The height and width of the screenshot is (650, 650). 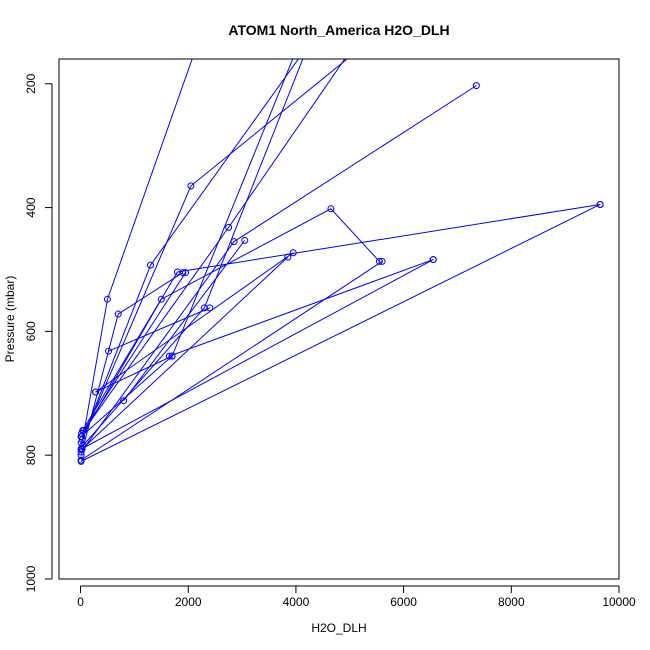 I want to click on x-tick-label: 0, so click(x=80, y=602).